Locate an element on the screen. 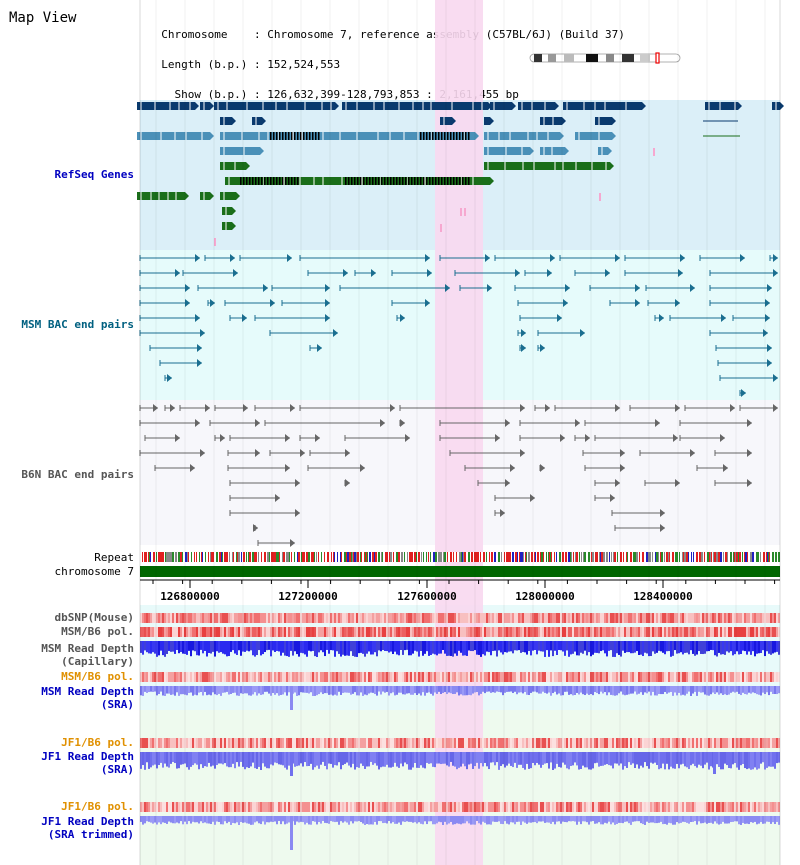  msm-b6-pol-label: MSM/B6 pol. is located at coordinates (97, 631).